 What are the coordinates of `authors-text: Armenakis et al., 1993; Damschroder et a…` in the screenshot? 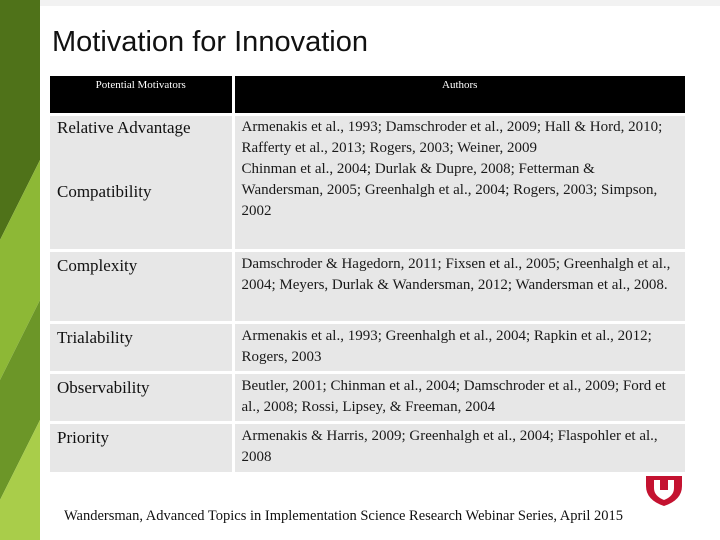 It's located at (452, 137).